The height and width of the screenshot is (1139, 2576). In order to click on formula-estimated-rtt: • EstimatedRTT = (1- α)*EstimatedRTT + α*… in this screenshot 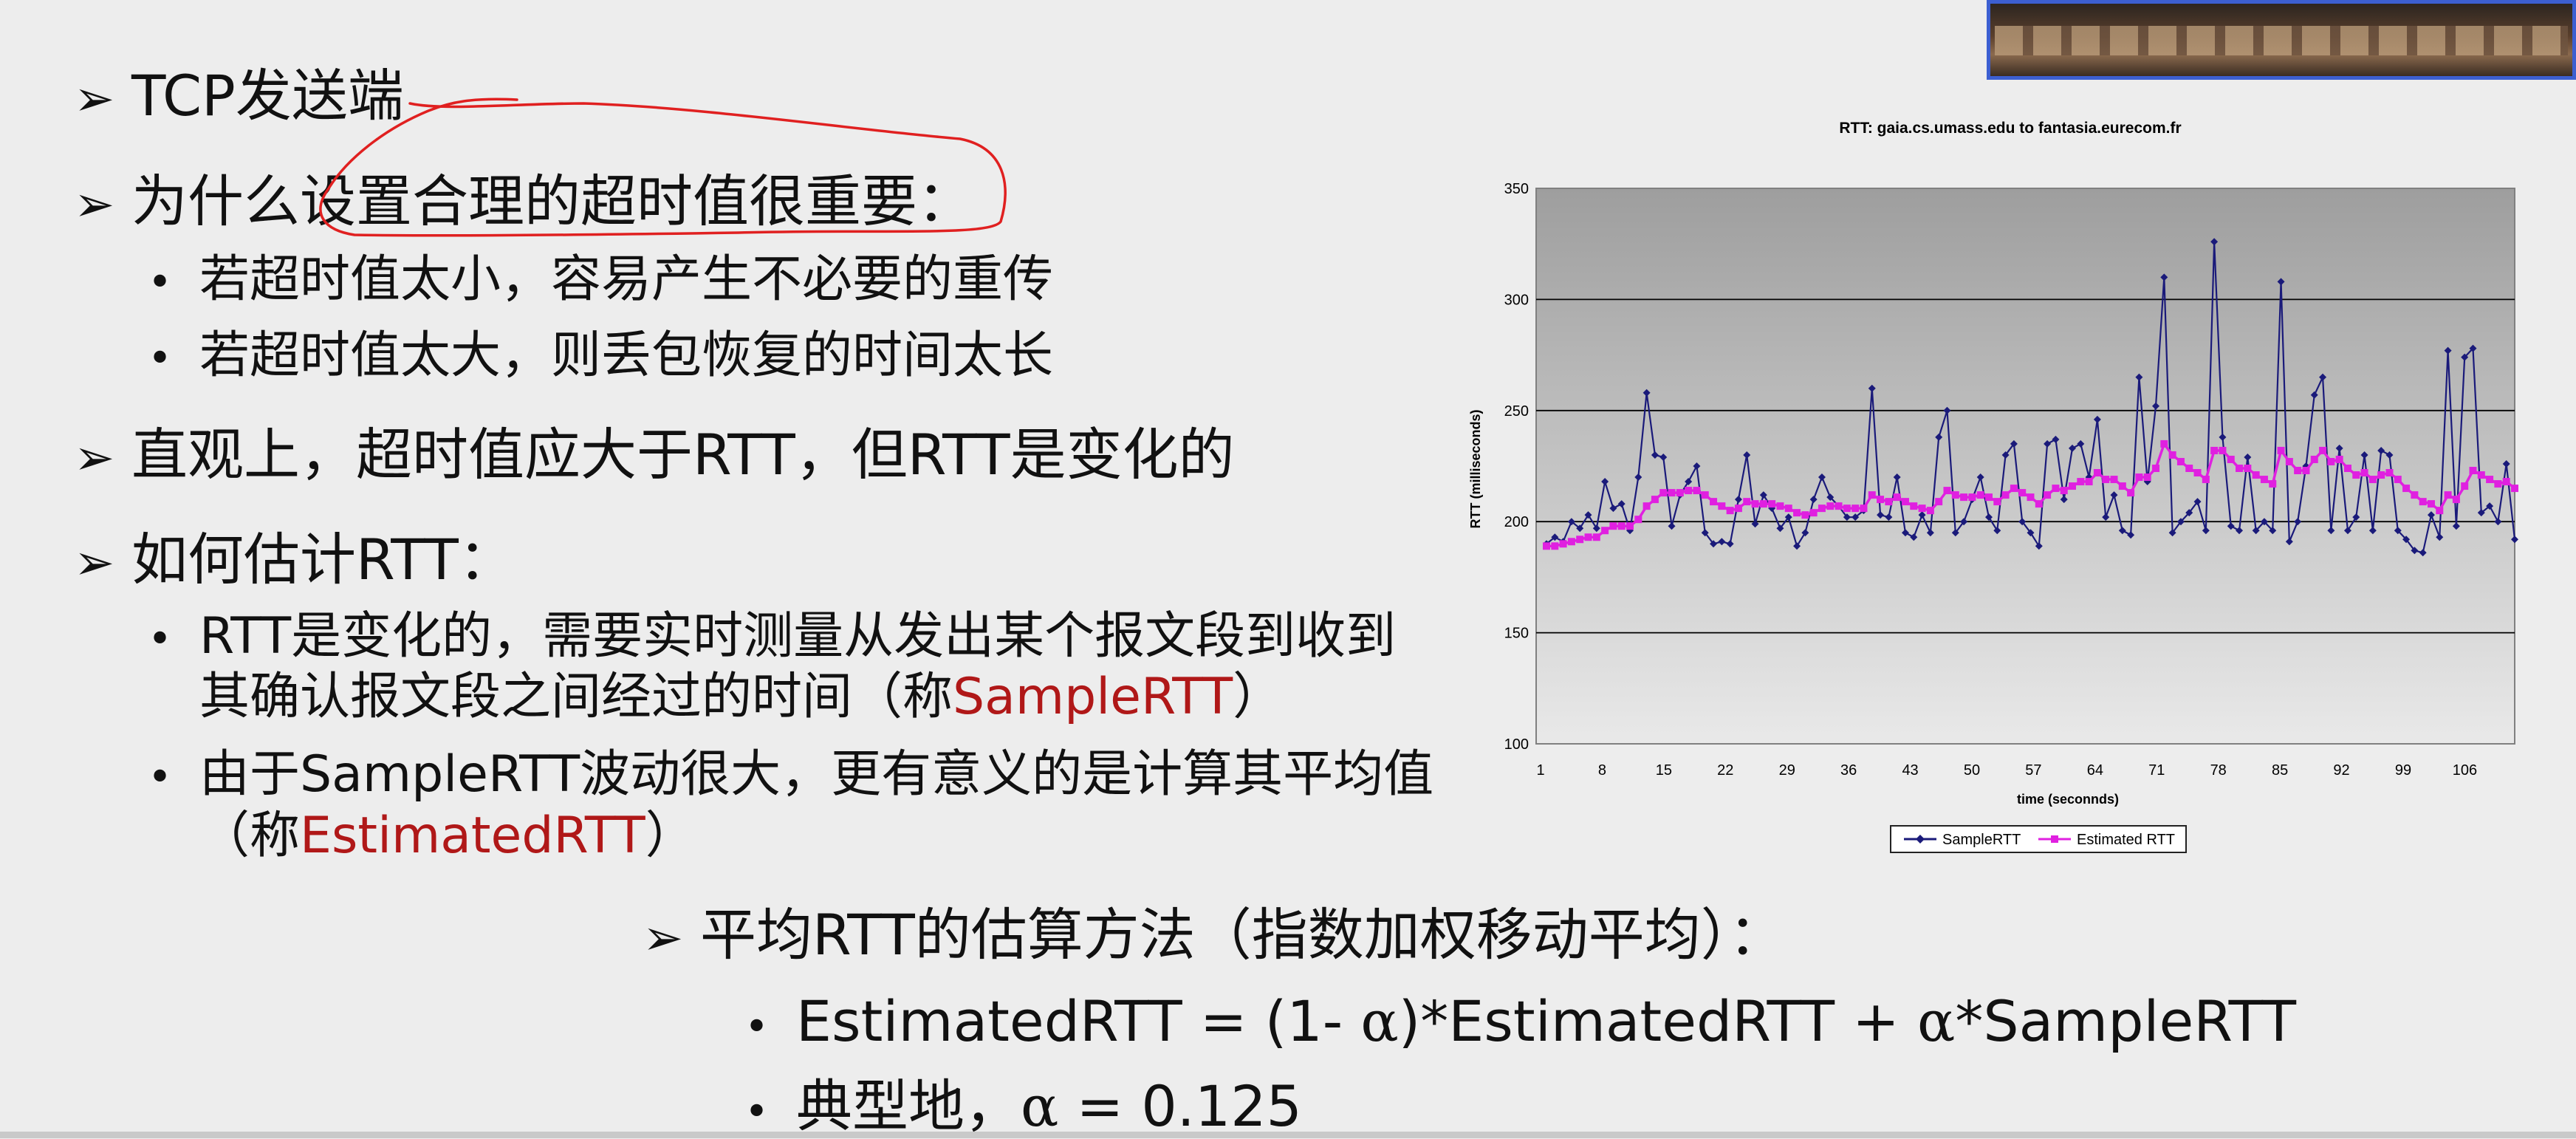, I will do `click(1520, 1021)`.